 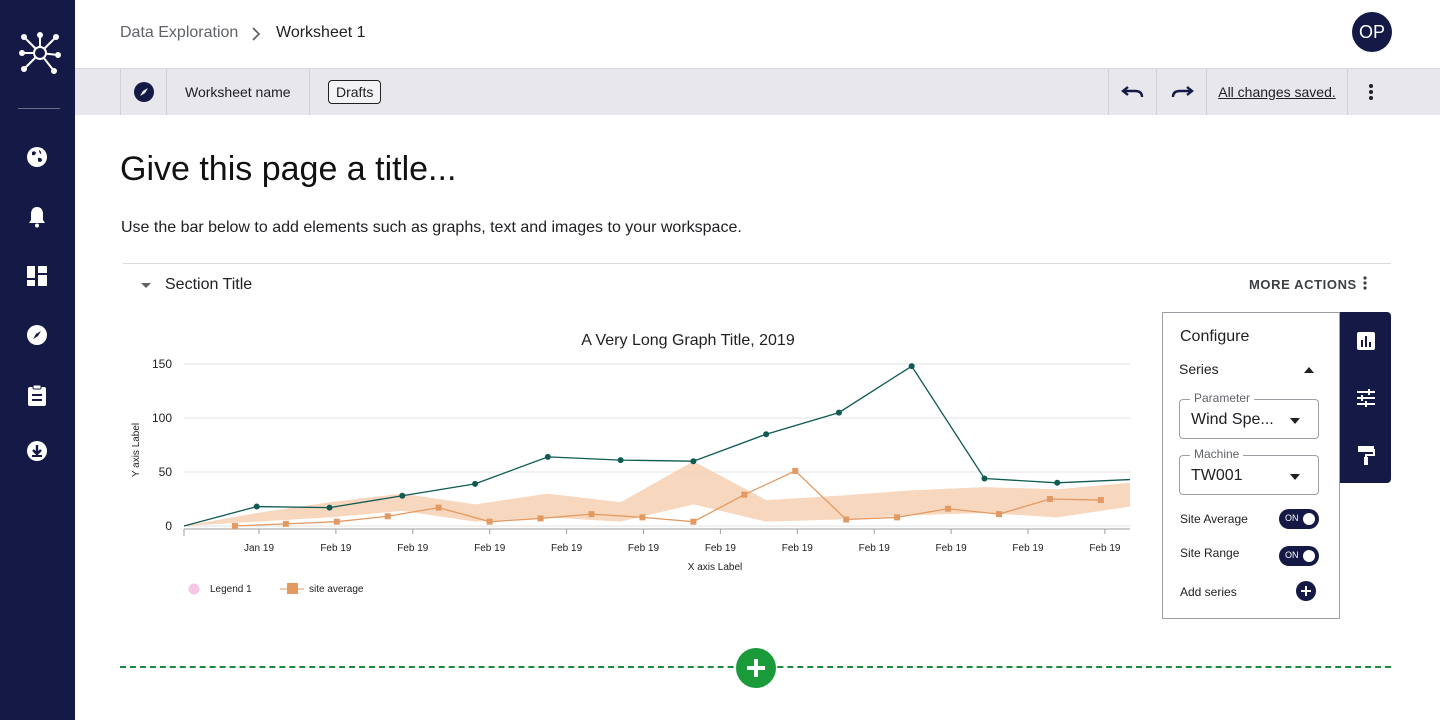 I want to click on more-options-button, so click(x=1370, y=92).